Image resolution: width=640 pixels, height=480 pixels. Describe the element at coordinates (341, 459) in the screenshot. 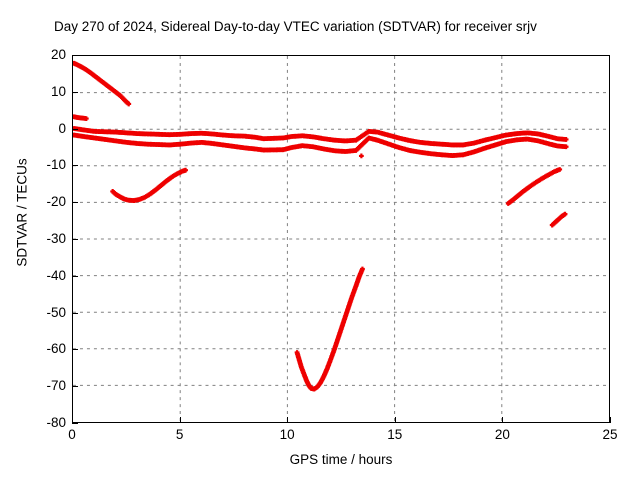

I see `x-axis-title: GPS time / hours` at that location.